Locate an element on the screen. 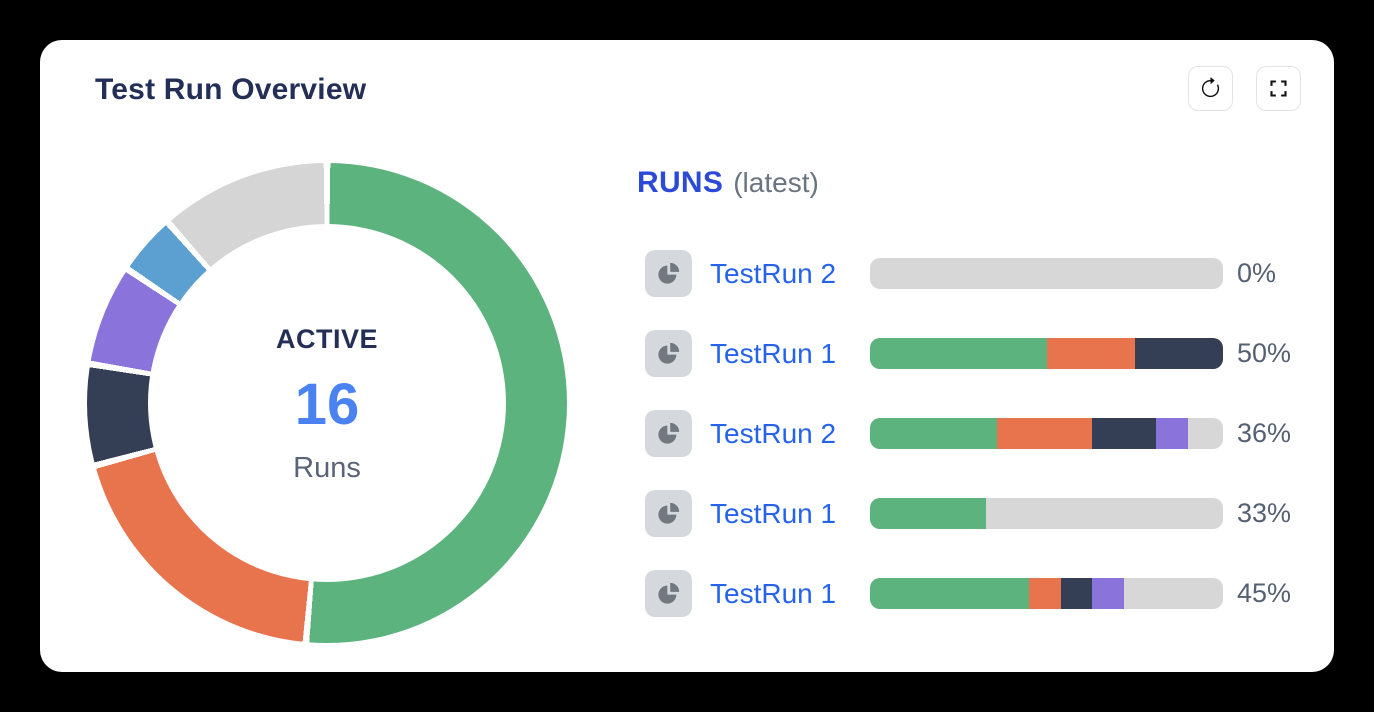  run-row: TestRun 2 36% is located at coordinates (995, 433).